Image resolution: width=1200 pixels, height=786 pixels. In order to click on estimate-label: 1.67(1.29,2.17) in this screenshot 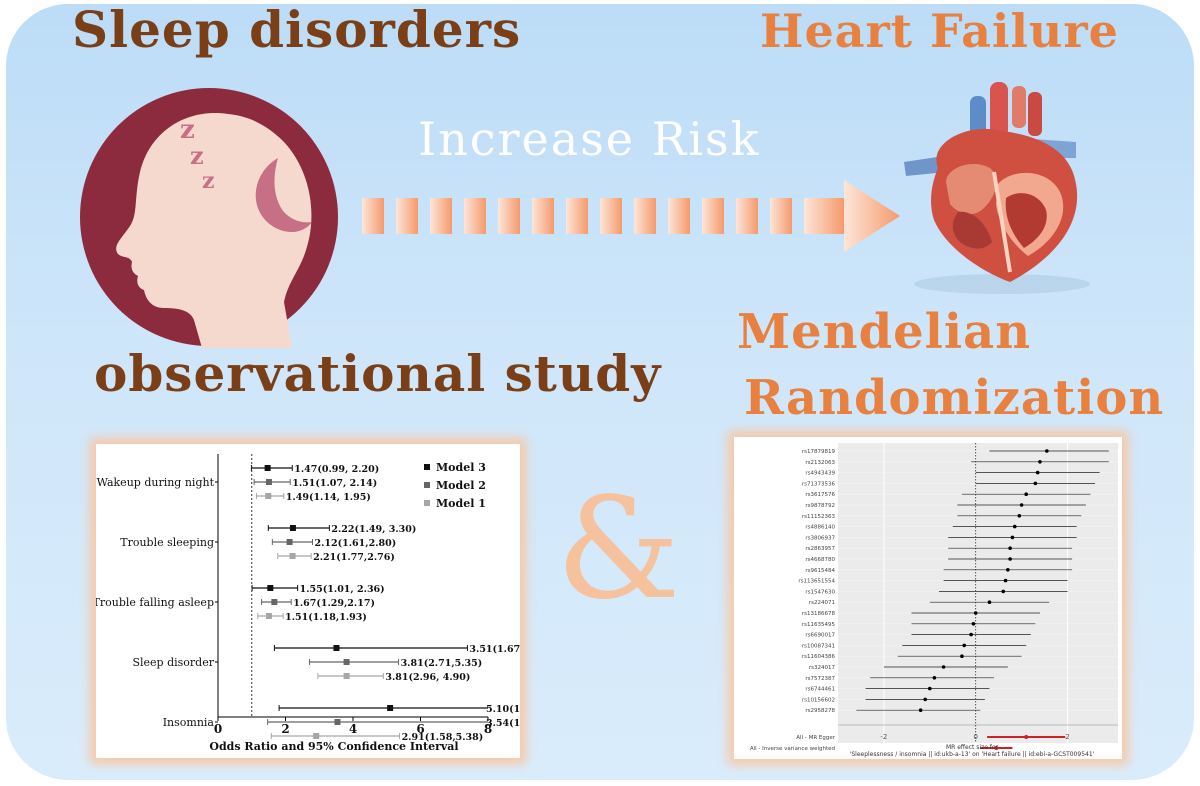, I will do `click(334, 603)`.